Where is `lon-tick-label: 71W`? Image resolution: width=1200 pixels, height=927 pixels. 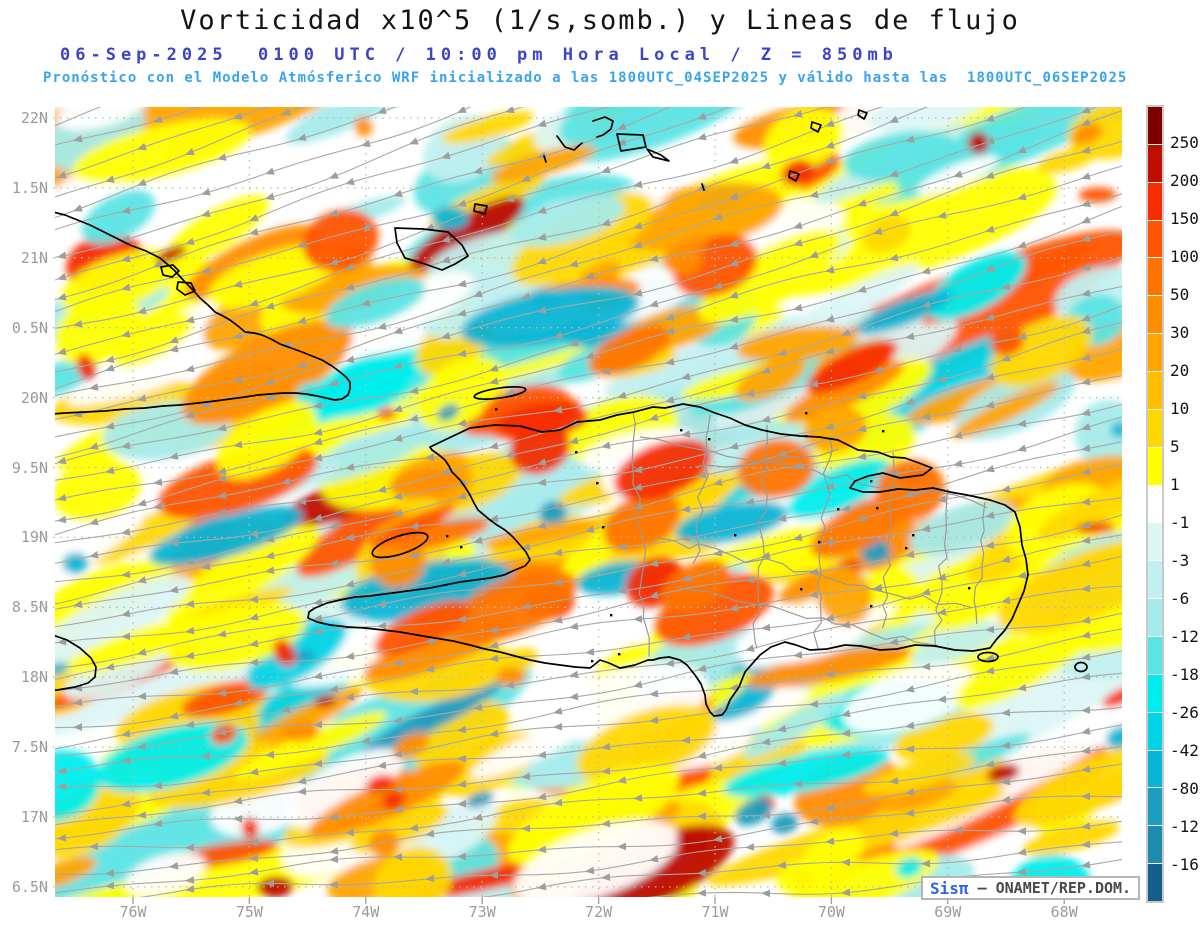 lon-tick-label: 71W is located at coordinates (715, 912).